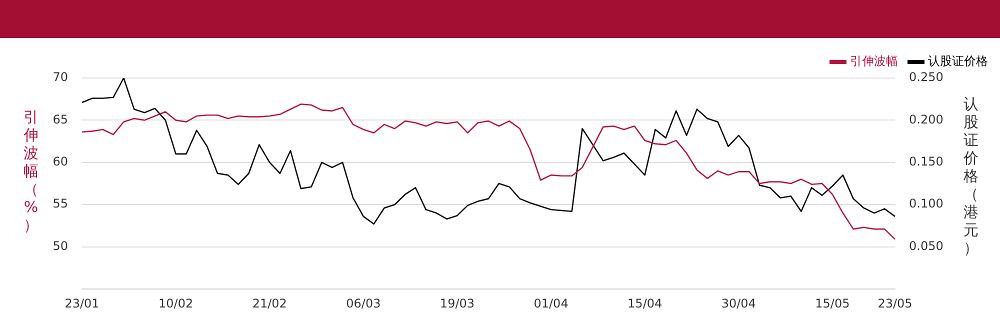 The height and width of the screenshot is (324, 1000). What do you see at coordinates (551, 303) in the screenshot?
I see `x-tick-label: 01/04` at bounding box center [551, 303].